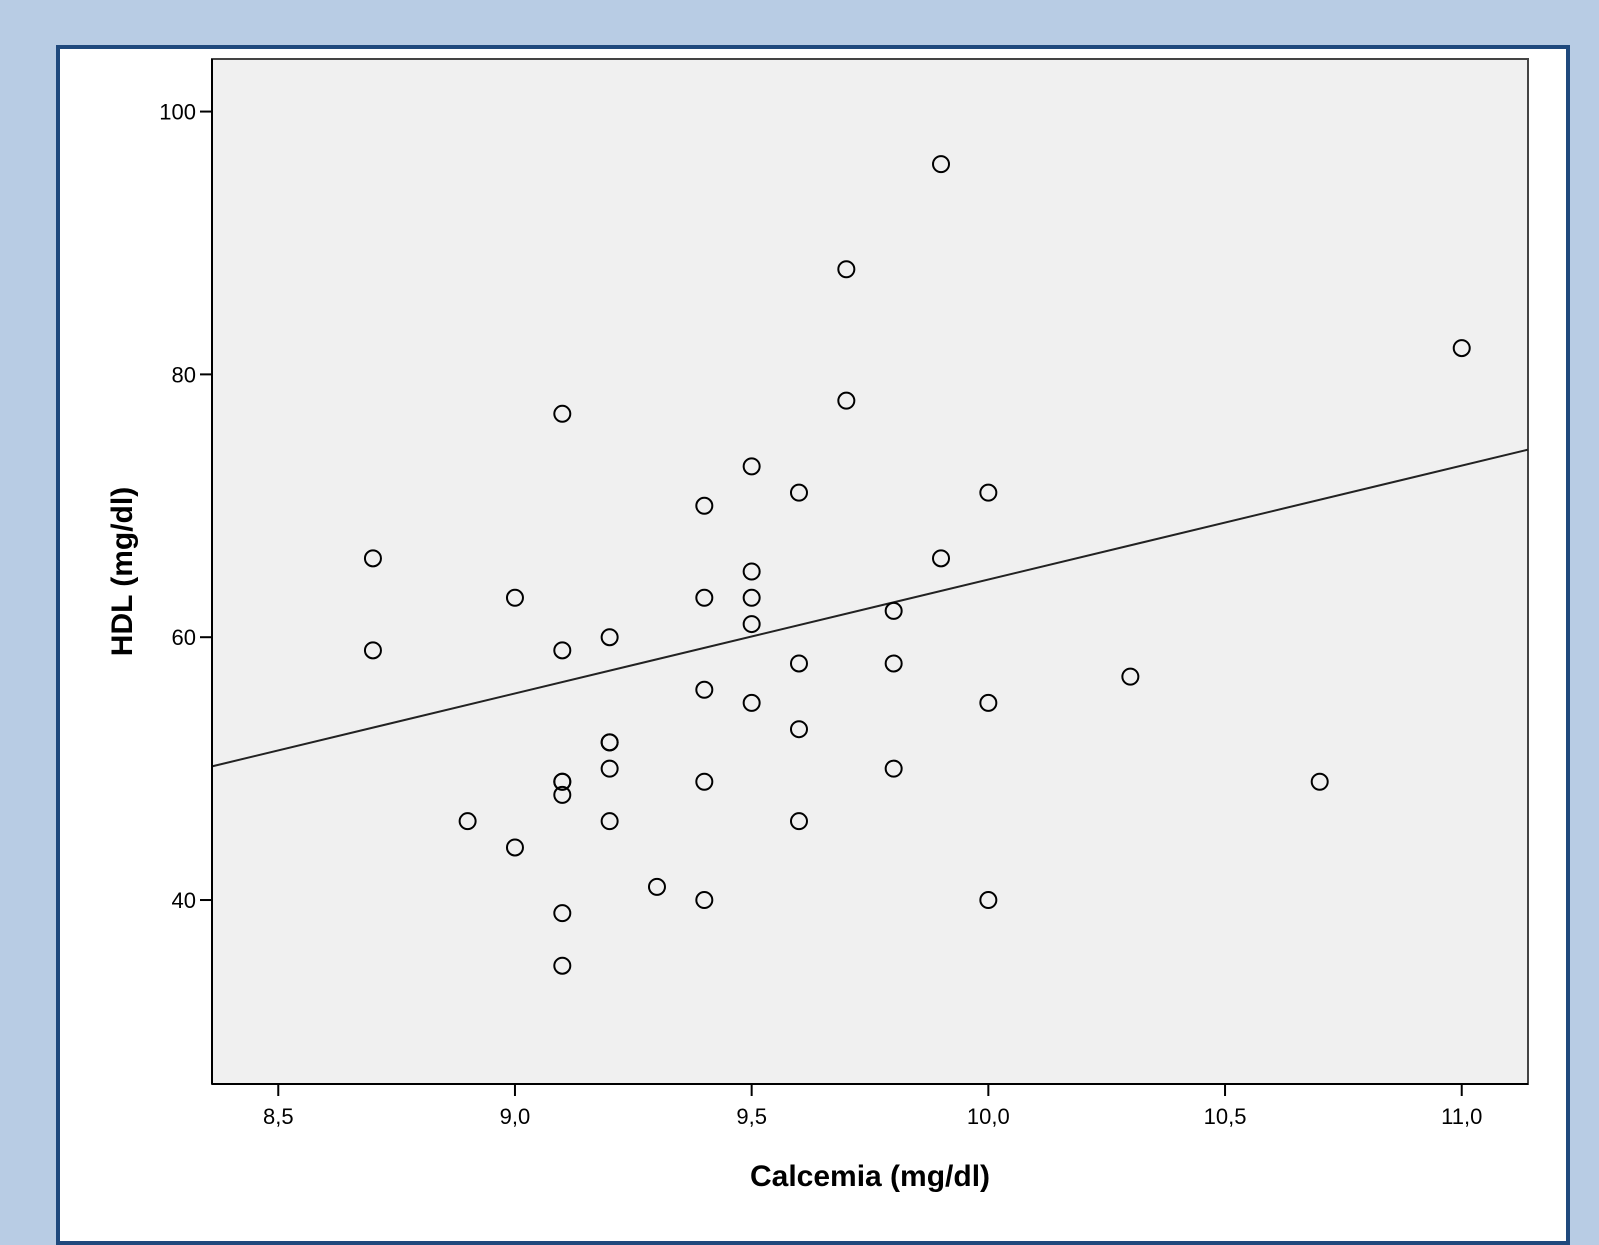 The height and width of the screenshot is (1245, 1599). I want to click on y-tick-label: 60, so click(184, 637).